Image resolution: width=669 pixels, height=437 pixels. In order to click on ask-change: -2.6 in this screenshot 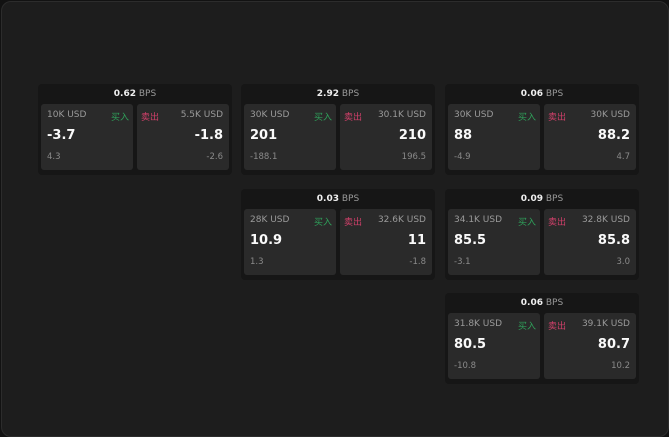, I will do `click(214, 157)`.